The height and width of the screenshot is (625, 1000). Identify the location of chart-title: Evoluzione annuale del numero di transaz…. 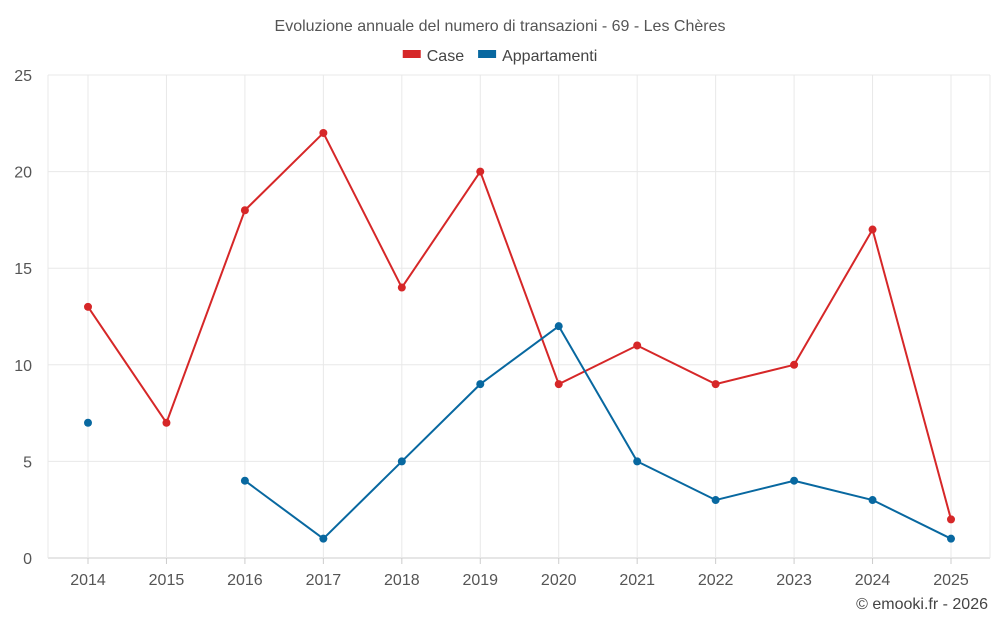
(500, 26).